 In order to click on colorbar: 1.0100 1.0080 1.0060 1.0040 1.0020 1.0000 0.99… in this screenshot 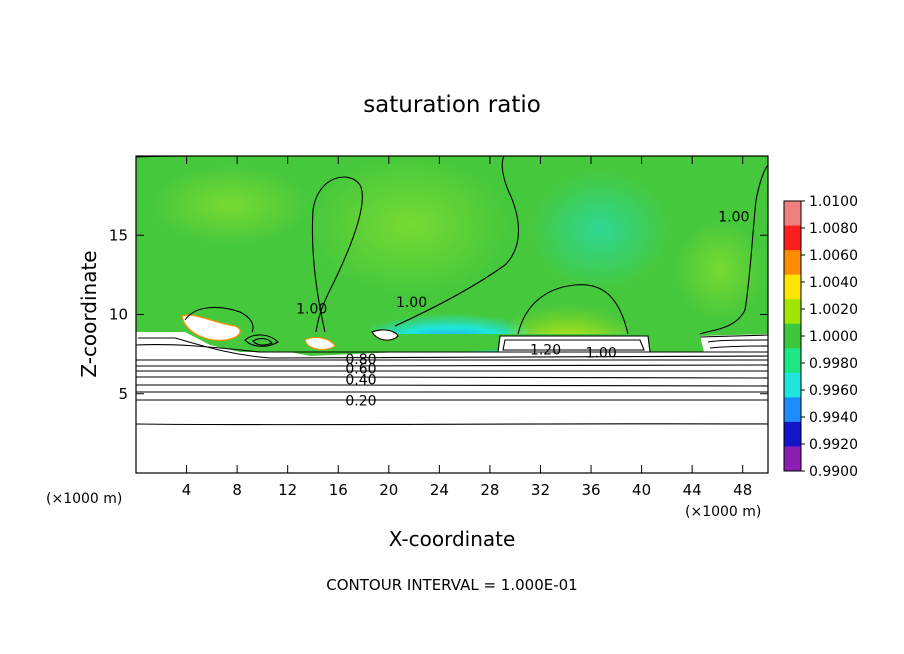, I will do `click(820, 337)`.